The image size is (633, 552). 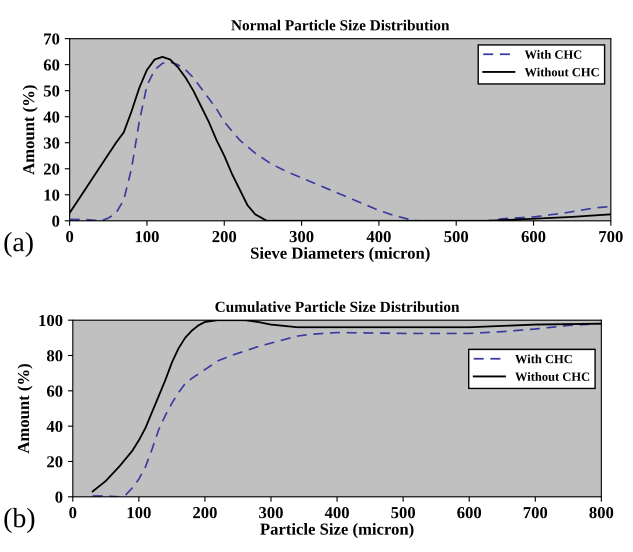 What do you see at coordinates (337, 306) in the screenshot?
I see `chart-title: Cumulative Particle Size Distribution` at bounding box center [337, 306].